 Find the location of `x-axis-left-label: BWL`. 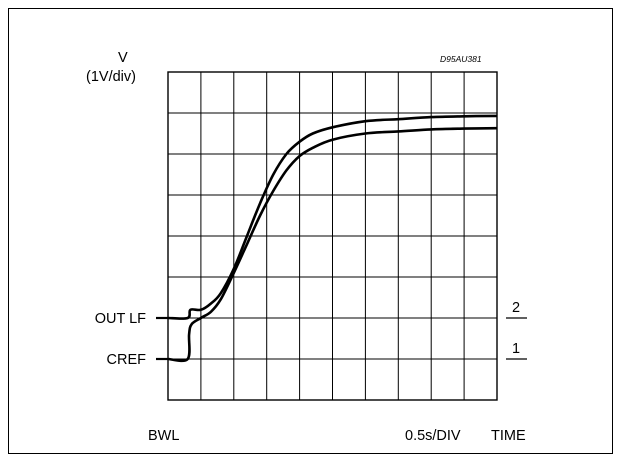

x-axis-left-label: BWL is located at coordinates (163, 436).